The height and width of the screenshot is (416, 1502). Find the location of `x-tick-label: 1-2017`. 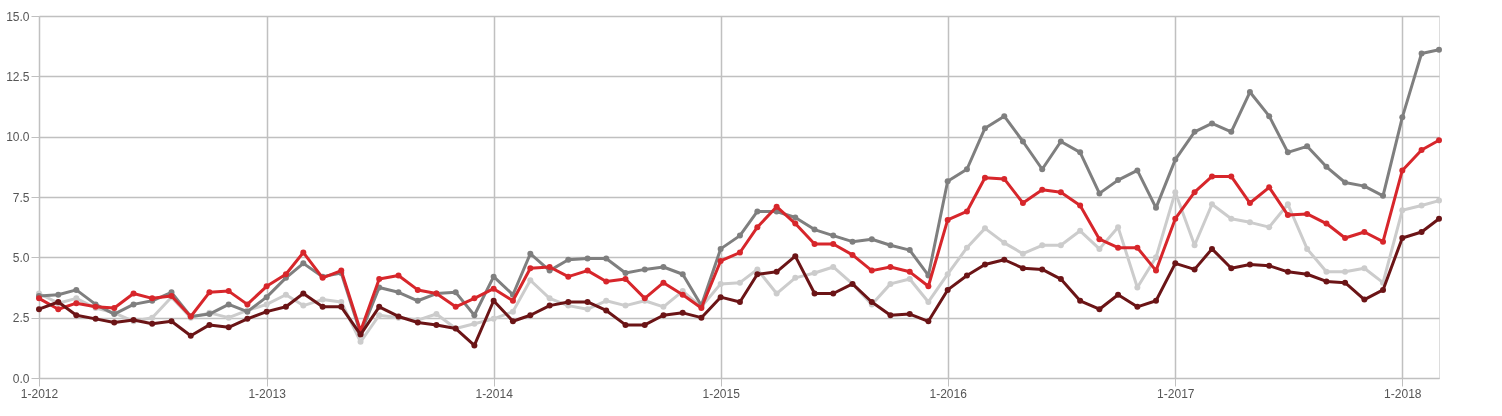

x-tick-label: 1-2017 is located at coordinates (1176, 393).